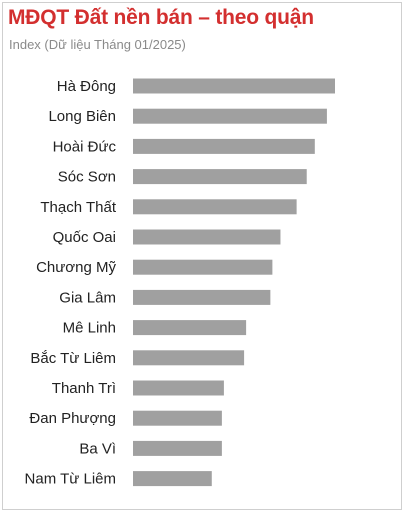  What do you see at coordinates (84, 237) in the screenshot?
I see `category-label: Quốc Oai` at bounding box center [84, 237].